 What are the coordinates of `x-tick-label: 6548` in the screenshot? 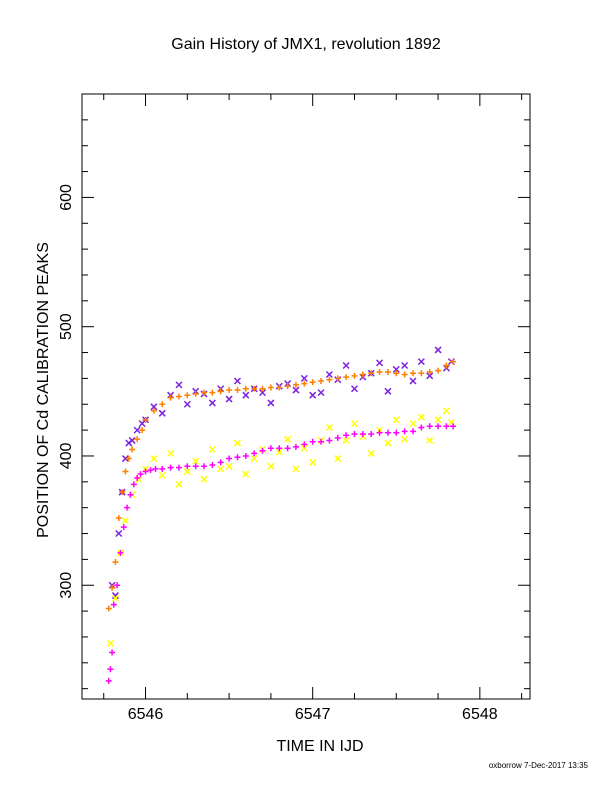 It's located at (480, 714).